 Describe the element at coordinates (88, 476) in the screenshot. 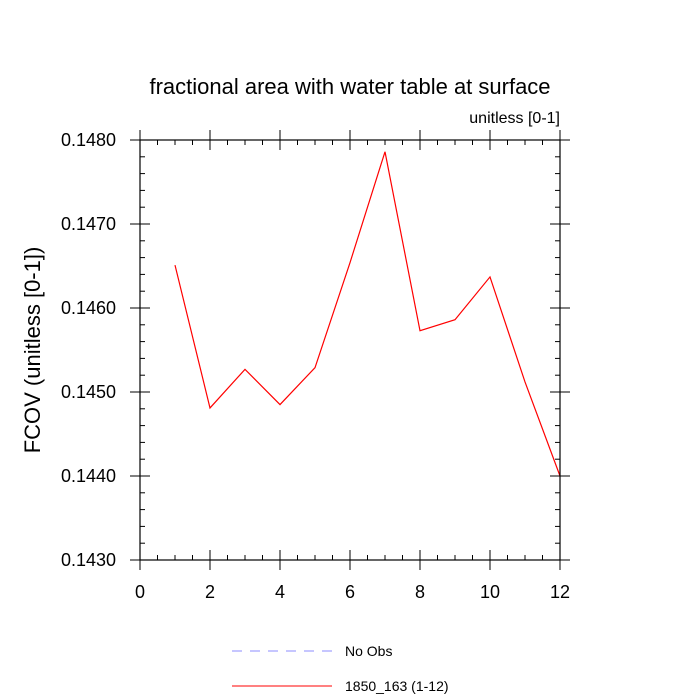

I see `y-tick-label: 0.1440` at that location.